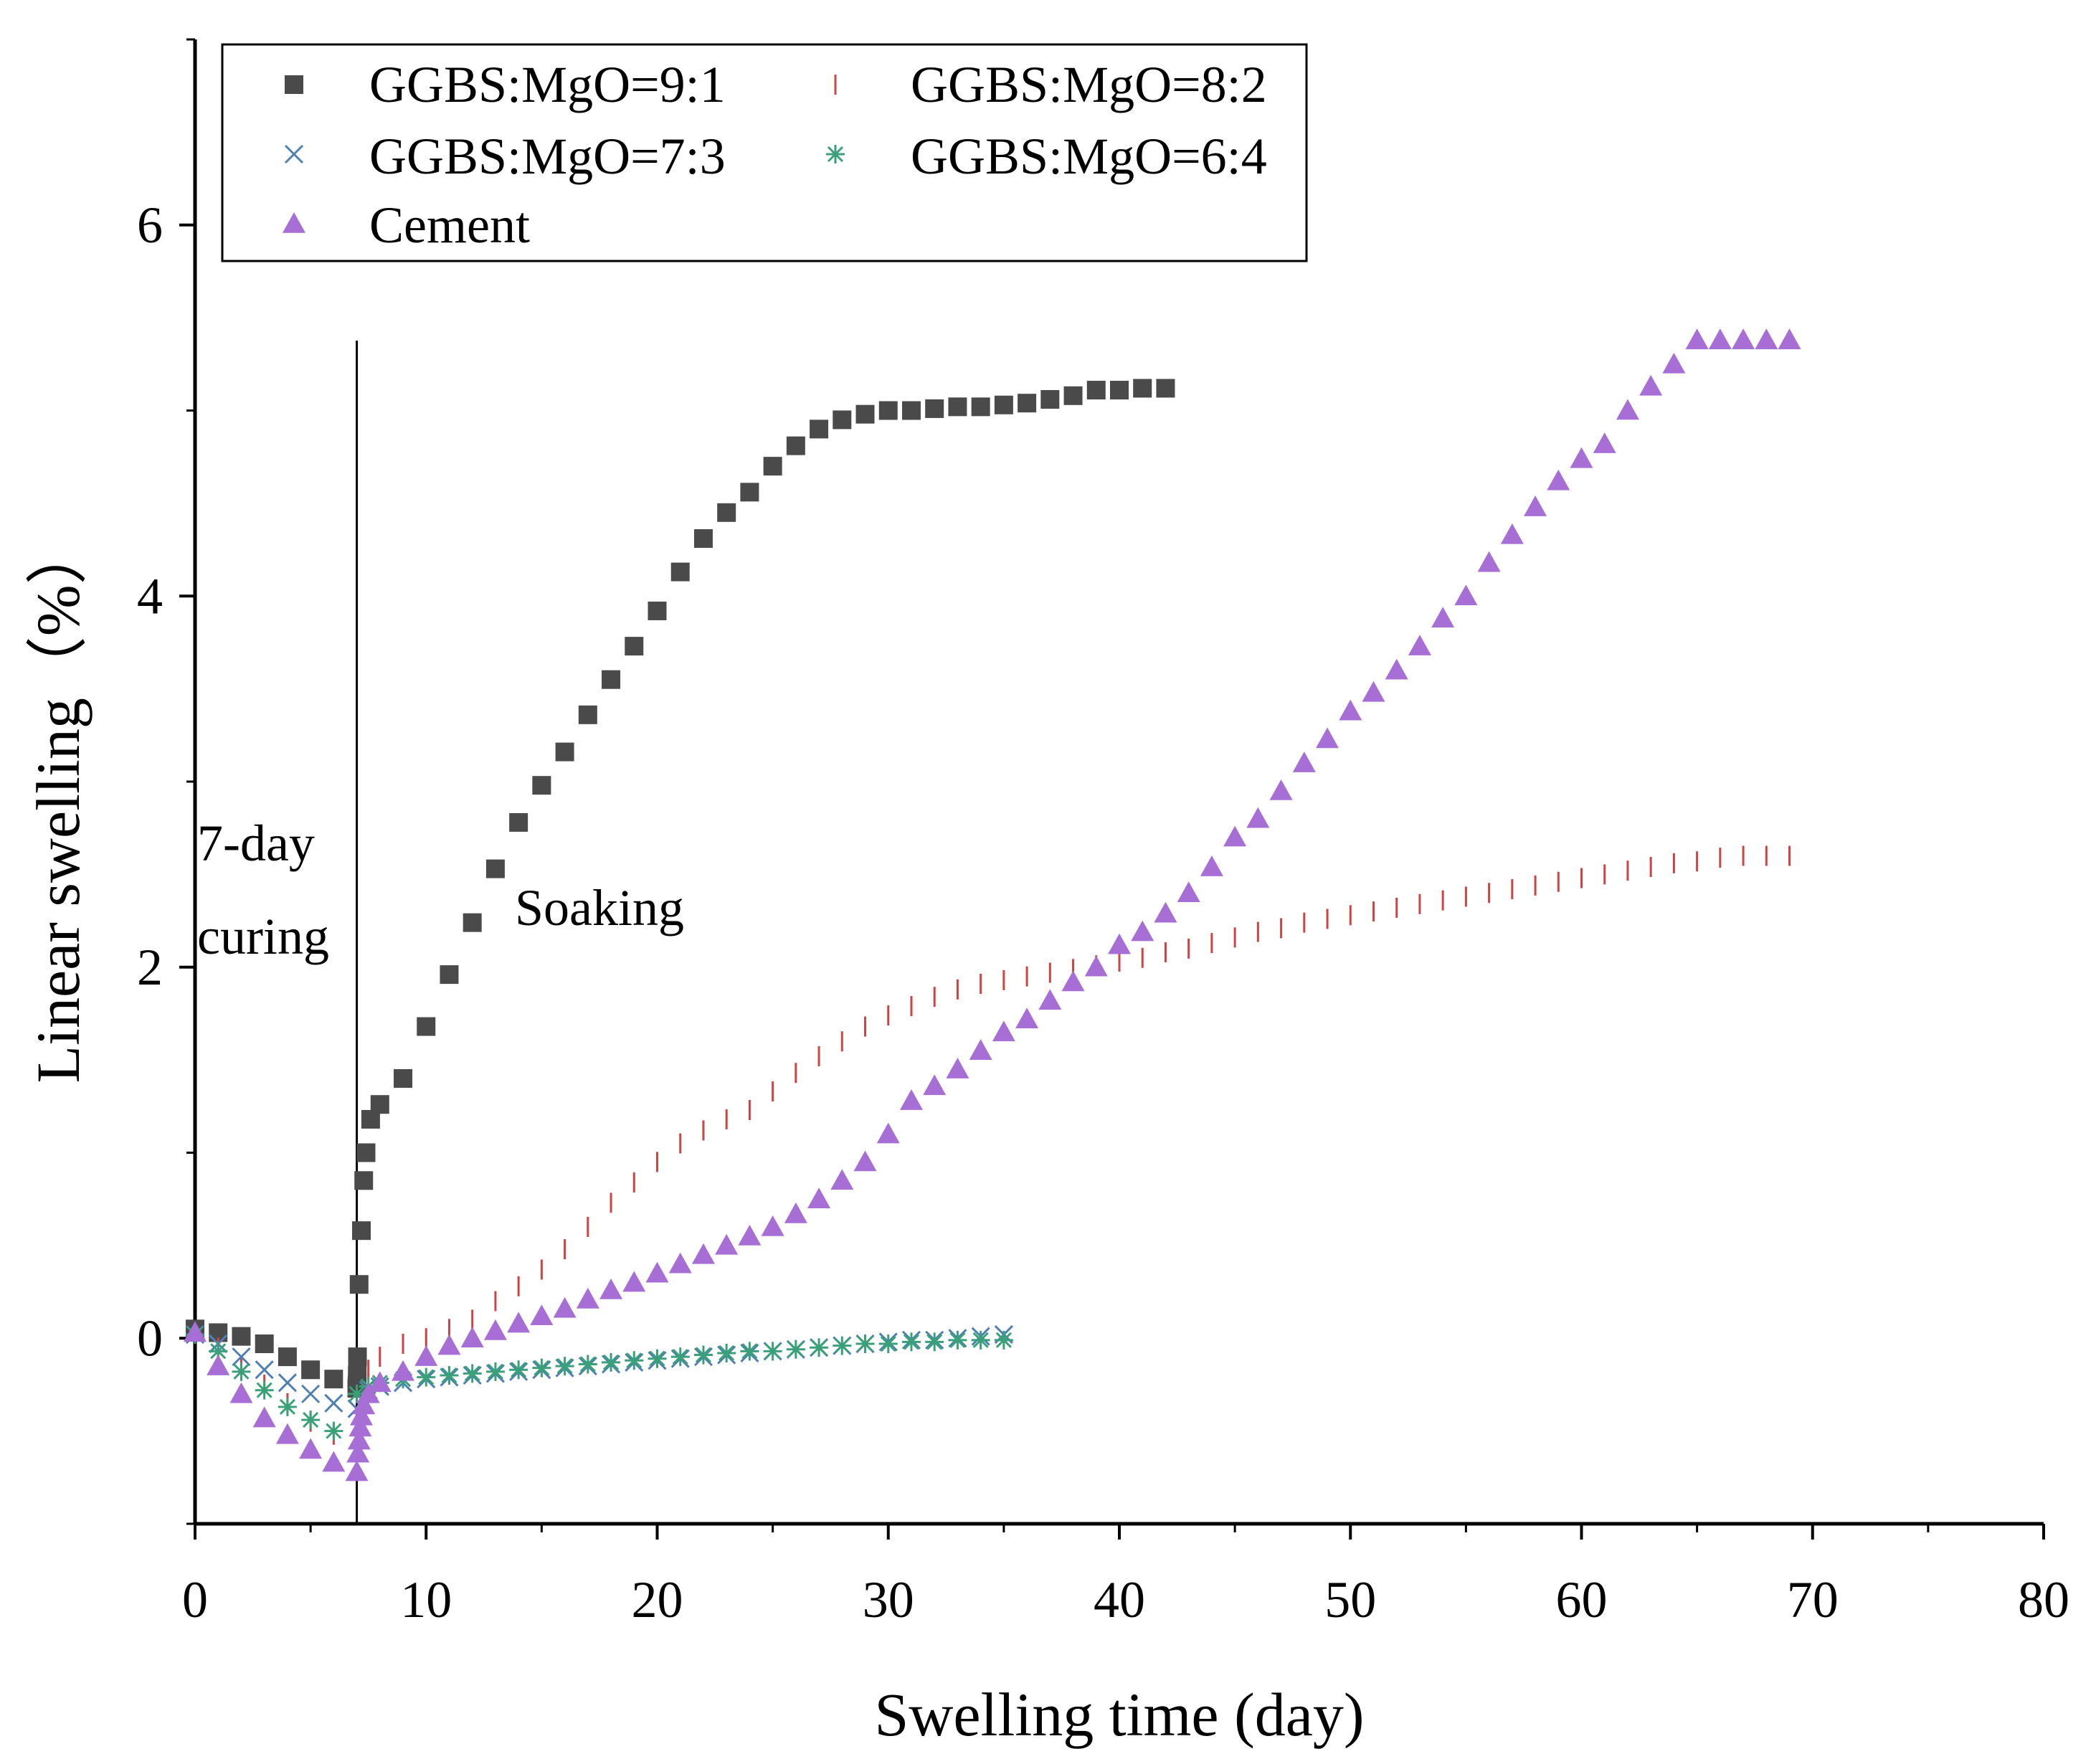  What do you see at coordinates (888, 1599) in the screenshot?
I see `x-tick-label: 30` at bounding box center [888, 1599].